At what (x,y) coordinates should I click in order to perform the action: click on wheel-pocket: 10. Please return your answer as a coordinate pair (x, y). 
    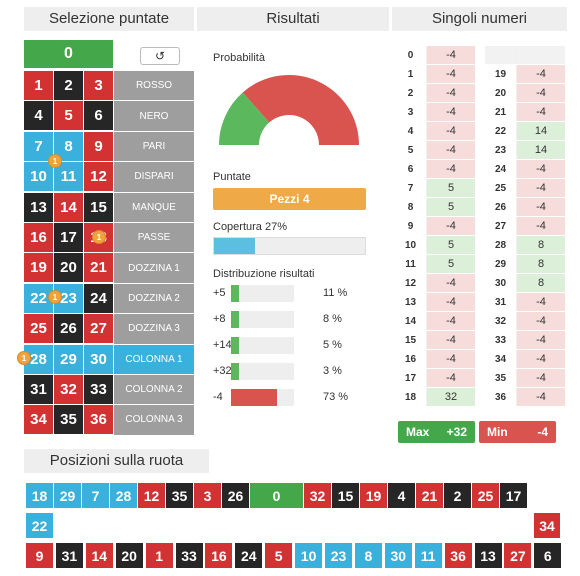
    Looking at the image, I should click on (309, 555).